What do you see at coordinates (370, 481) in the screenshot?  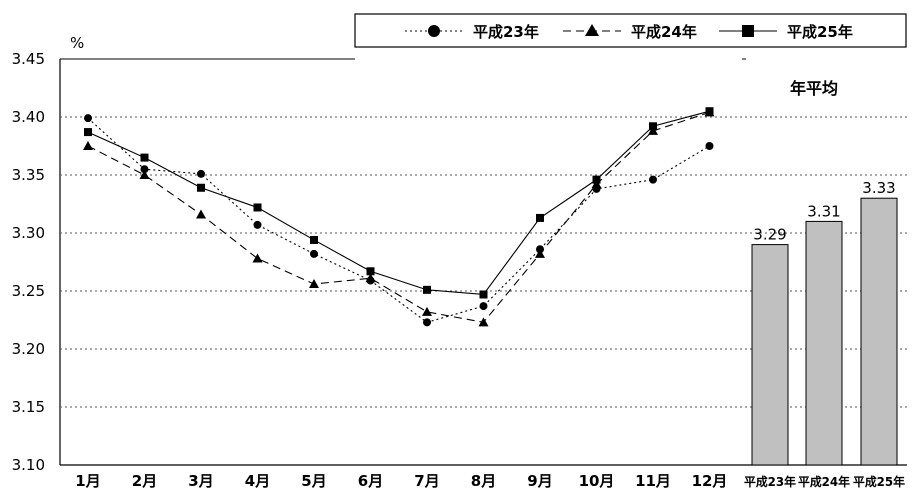 I see `x-tick-label: 6月` at bounding box center [370, 481].